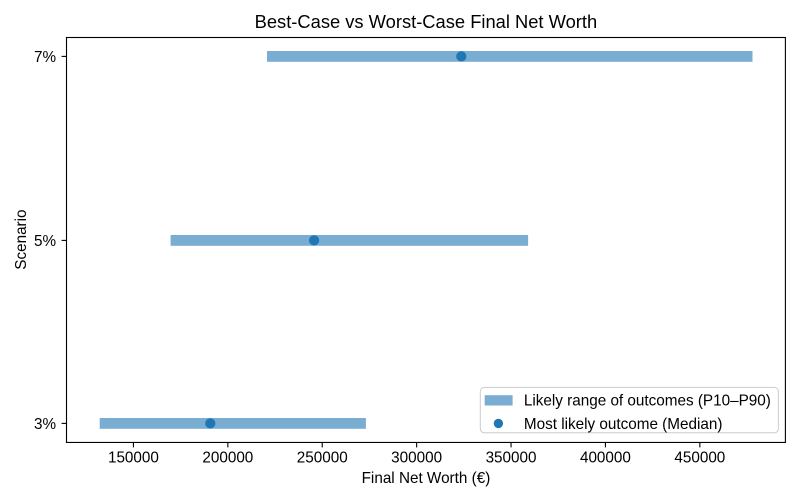  Describe the element at coordinates (426, 478) in the screenshot. I see `svg-text: Final Net Worth (€)` at that location.